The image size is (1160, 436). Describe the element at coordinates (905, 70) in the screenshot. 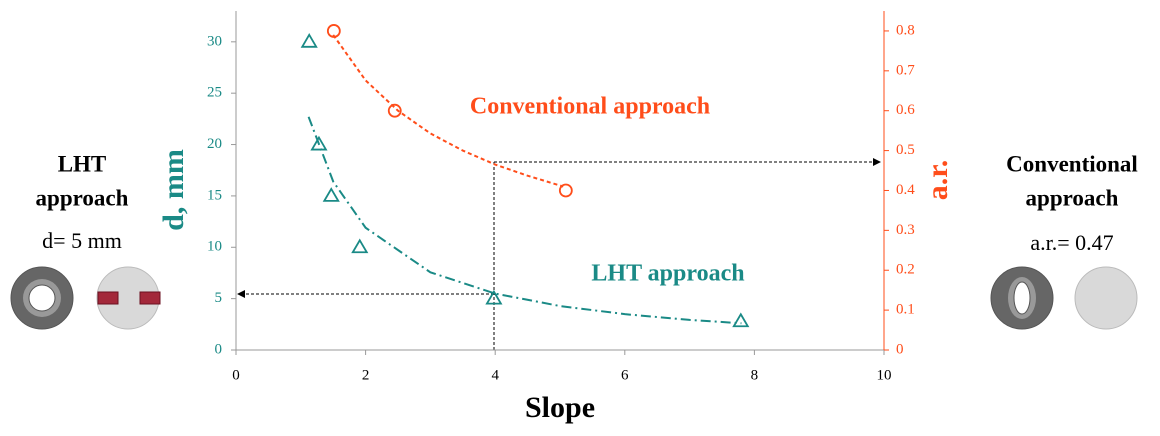

I see `y2-tick-label: 0.7` at that location.